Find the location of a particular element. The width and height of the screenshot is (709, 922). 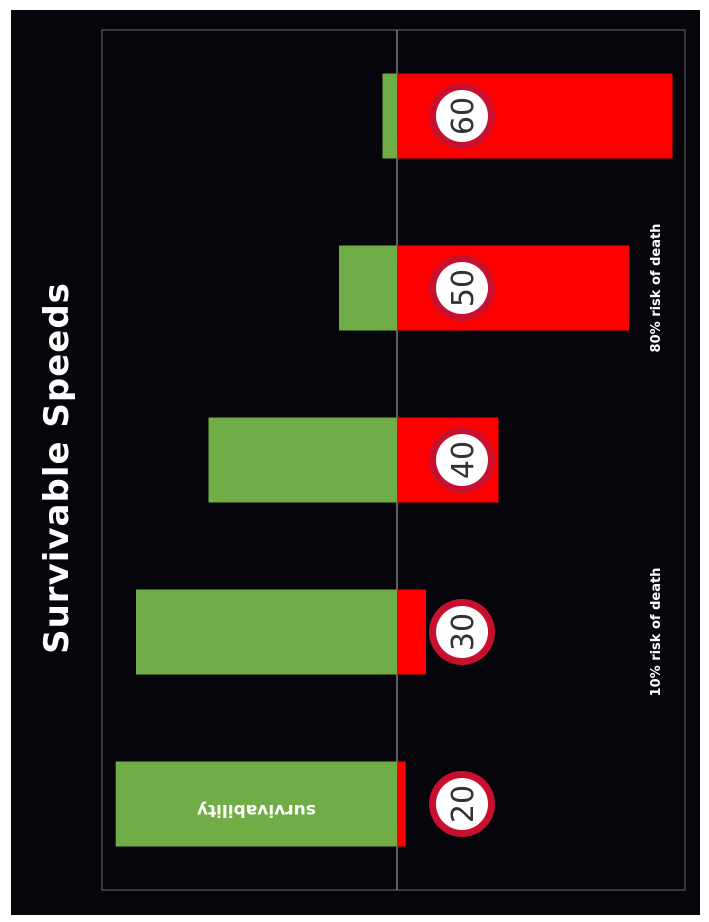

tick-label-30: 30 is located at coordinates (463, 632).